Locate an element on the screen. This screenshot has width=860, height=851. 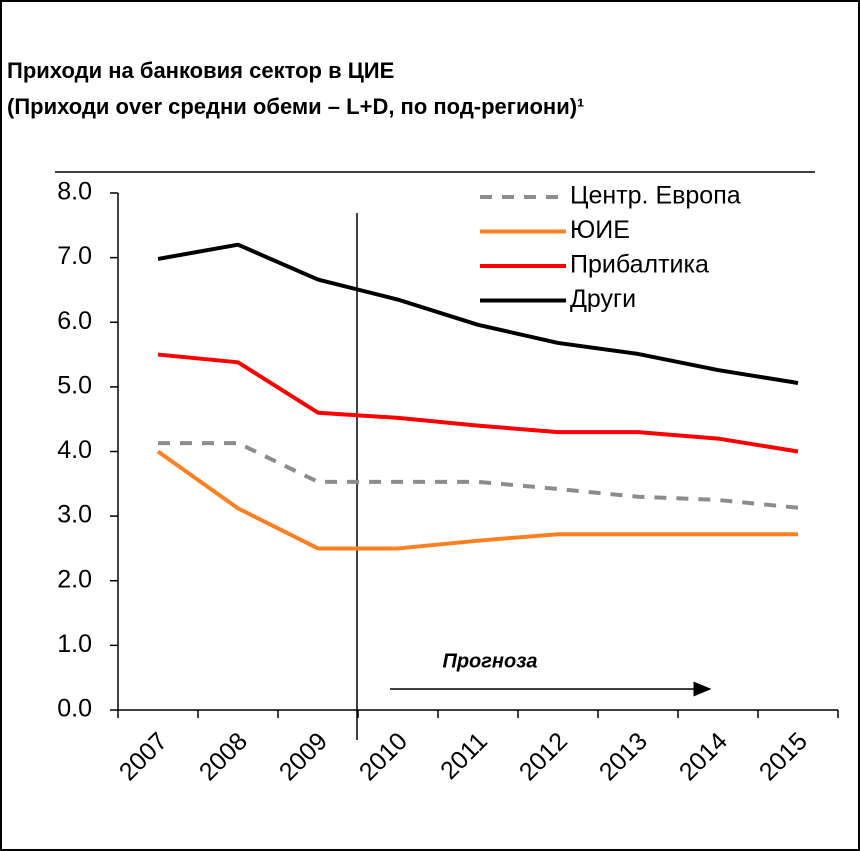
y-tick-label: 8.0 is located at coordinates (74, 192).